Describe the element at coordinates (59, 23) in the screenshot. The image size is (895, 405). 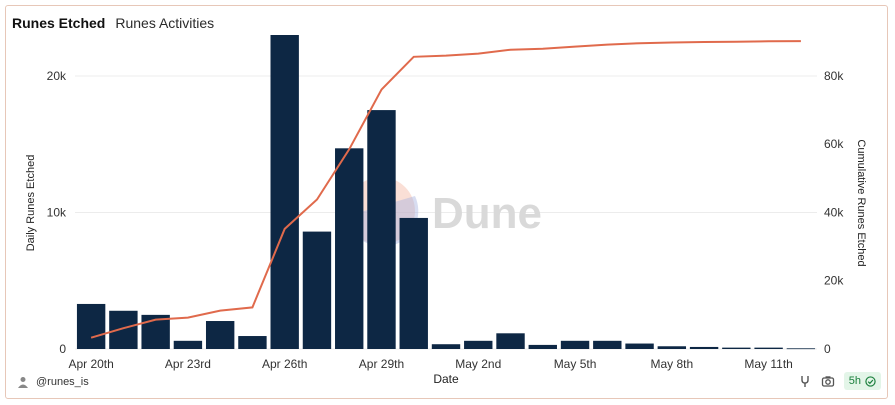
I see `tab-runes-etched: Runes Etched` at that location.